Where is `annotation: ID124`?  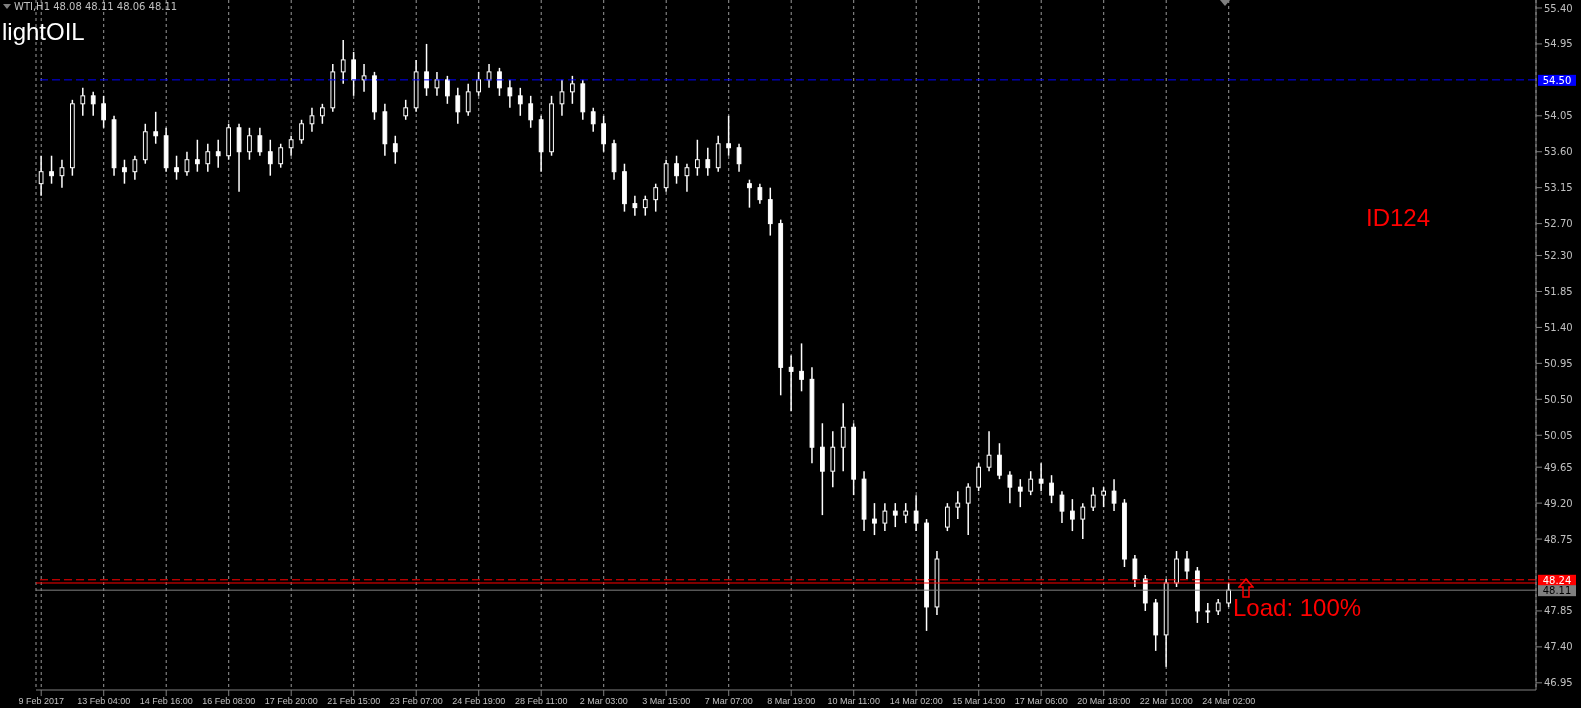
annotation: ID124 is located at coordinates (1398, 218).